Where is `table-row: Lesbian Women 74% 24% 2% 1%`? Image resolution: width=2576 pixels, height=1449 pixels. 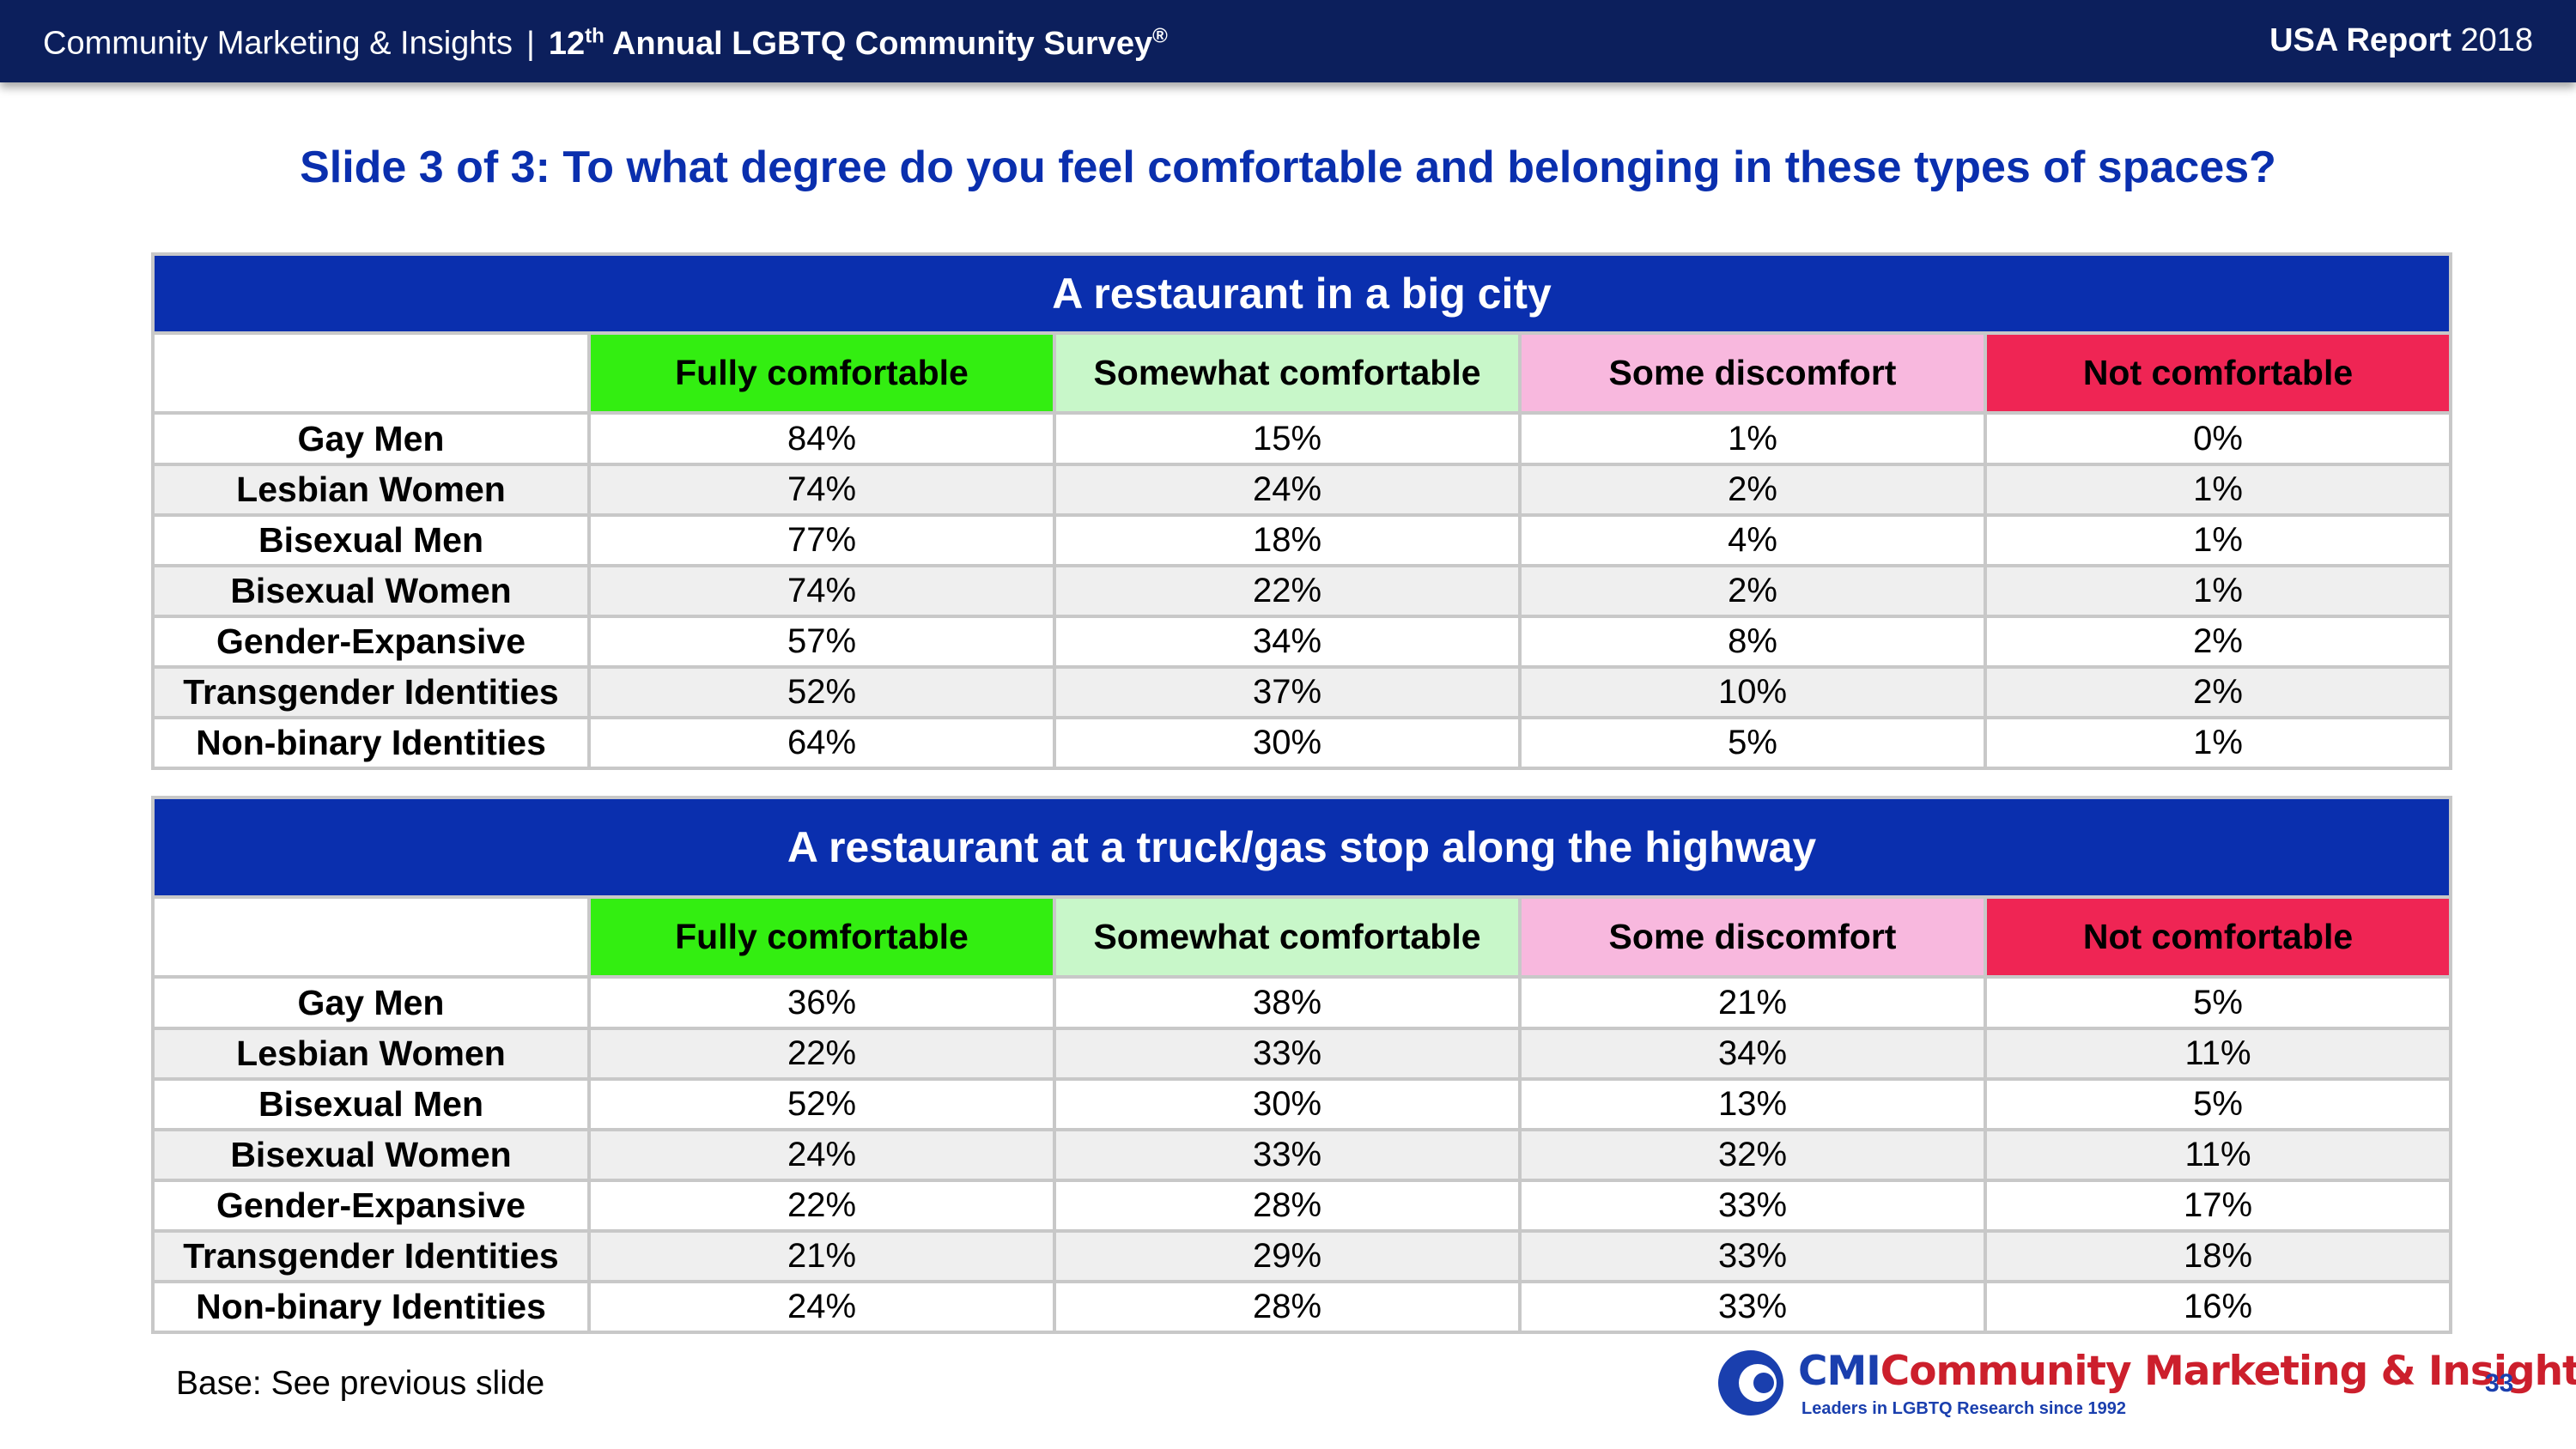
table-row: Lesbian Women 74% 24% 2% 1% is located at coordinates (1301, 490).